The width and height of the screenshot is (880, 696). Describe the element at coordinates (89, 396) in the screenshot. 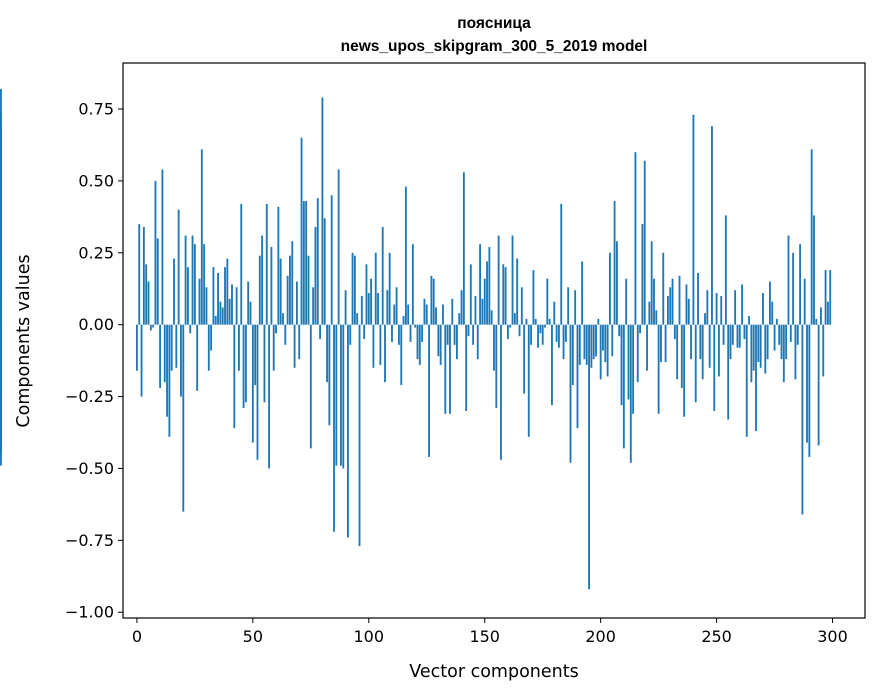

I see `y-tick-label: −0.25` at that location.